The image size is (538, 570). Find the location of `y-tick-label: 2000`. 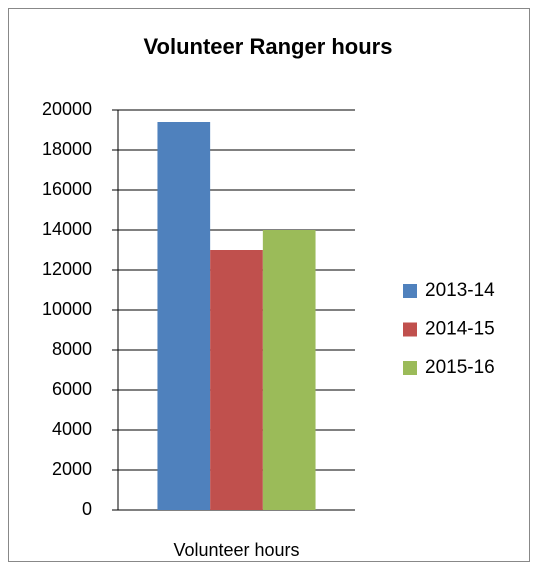

y-tick-label: 2000 is located at coordinates (72, 469).